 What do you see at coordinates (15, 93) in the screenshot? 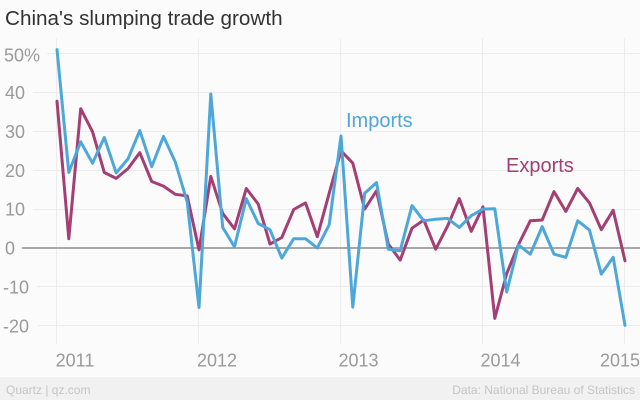
I see `svg-text: 40` at bounding box center [15, 93].